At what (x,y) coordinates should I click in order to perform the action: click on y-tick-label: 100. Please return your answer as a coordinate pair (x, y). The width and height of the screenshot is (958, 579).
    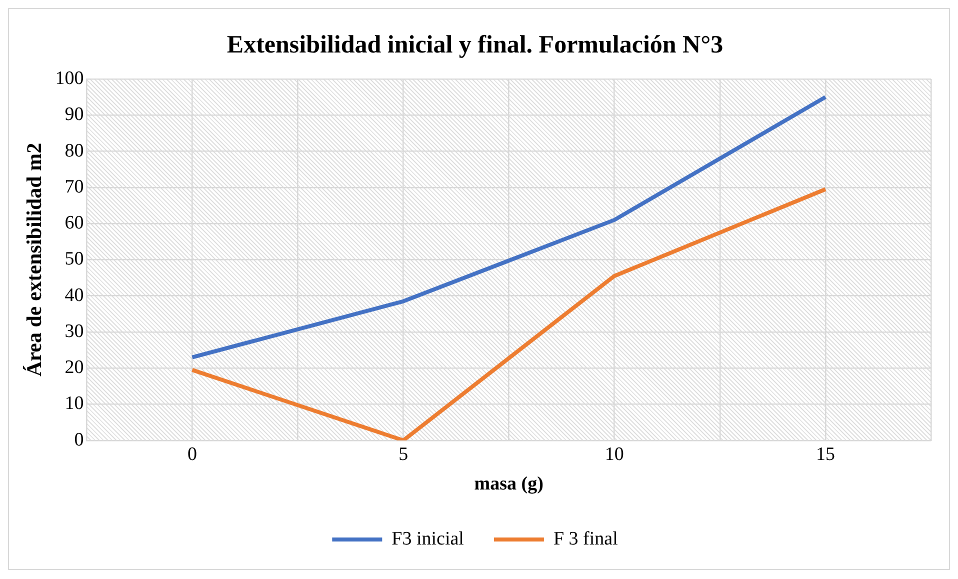
    Looking at the image, I should click on (69, 78).